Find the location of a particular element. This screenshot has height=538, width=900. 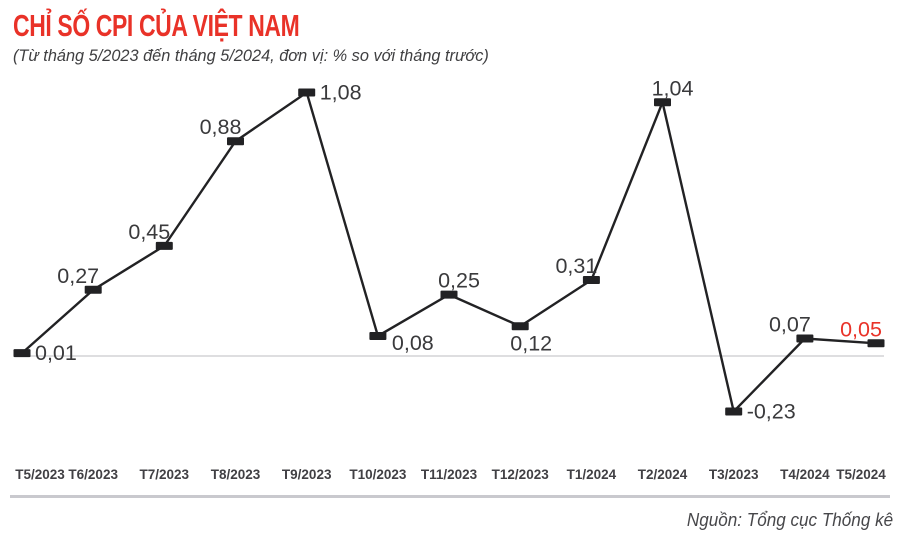

value-label: 0,12 is located at coordinates (531, 343).